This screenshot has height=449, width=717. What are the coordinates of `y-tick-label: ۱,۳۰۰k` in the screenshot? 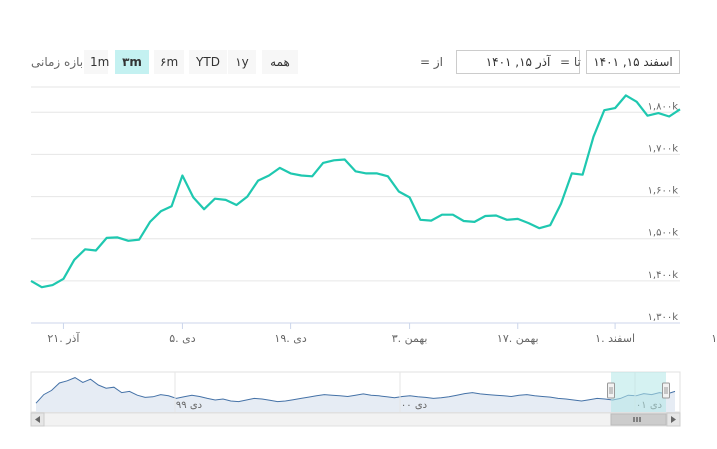 It's located at (663, 317).